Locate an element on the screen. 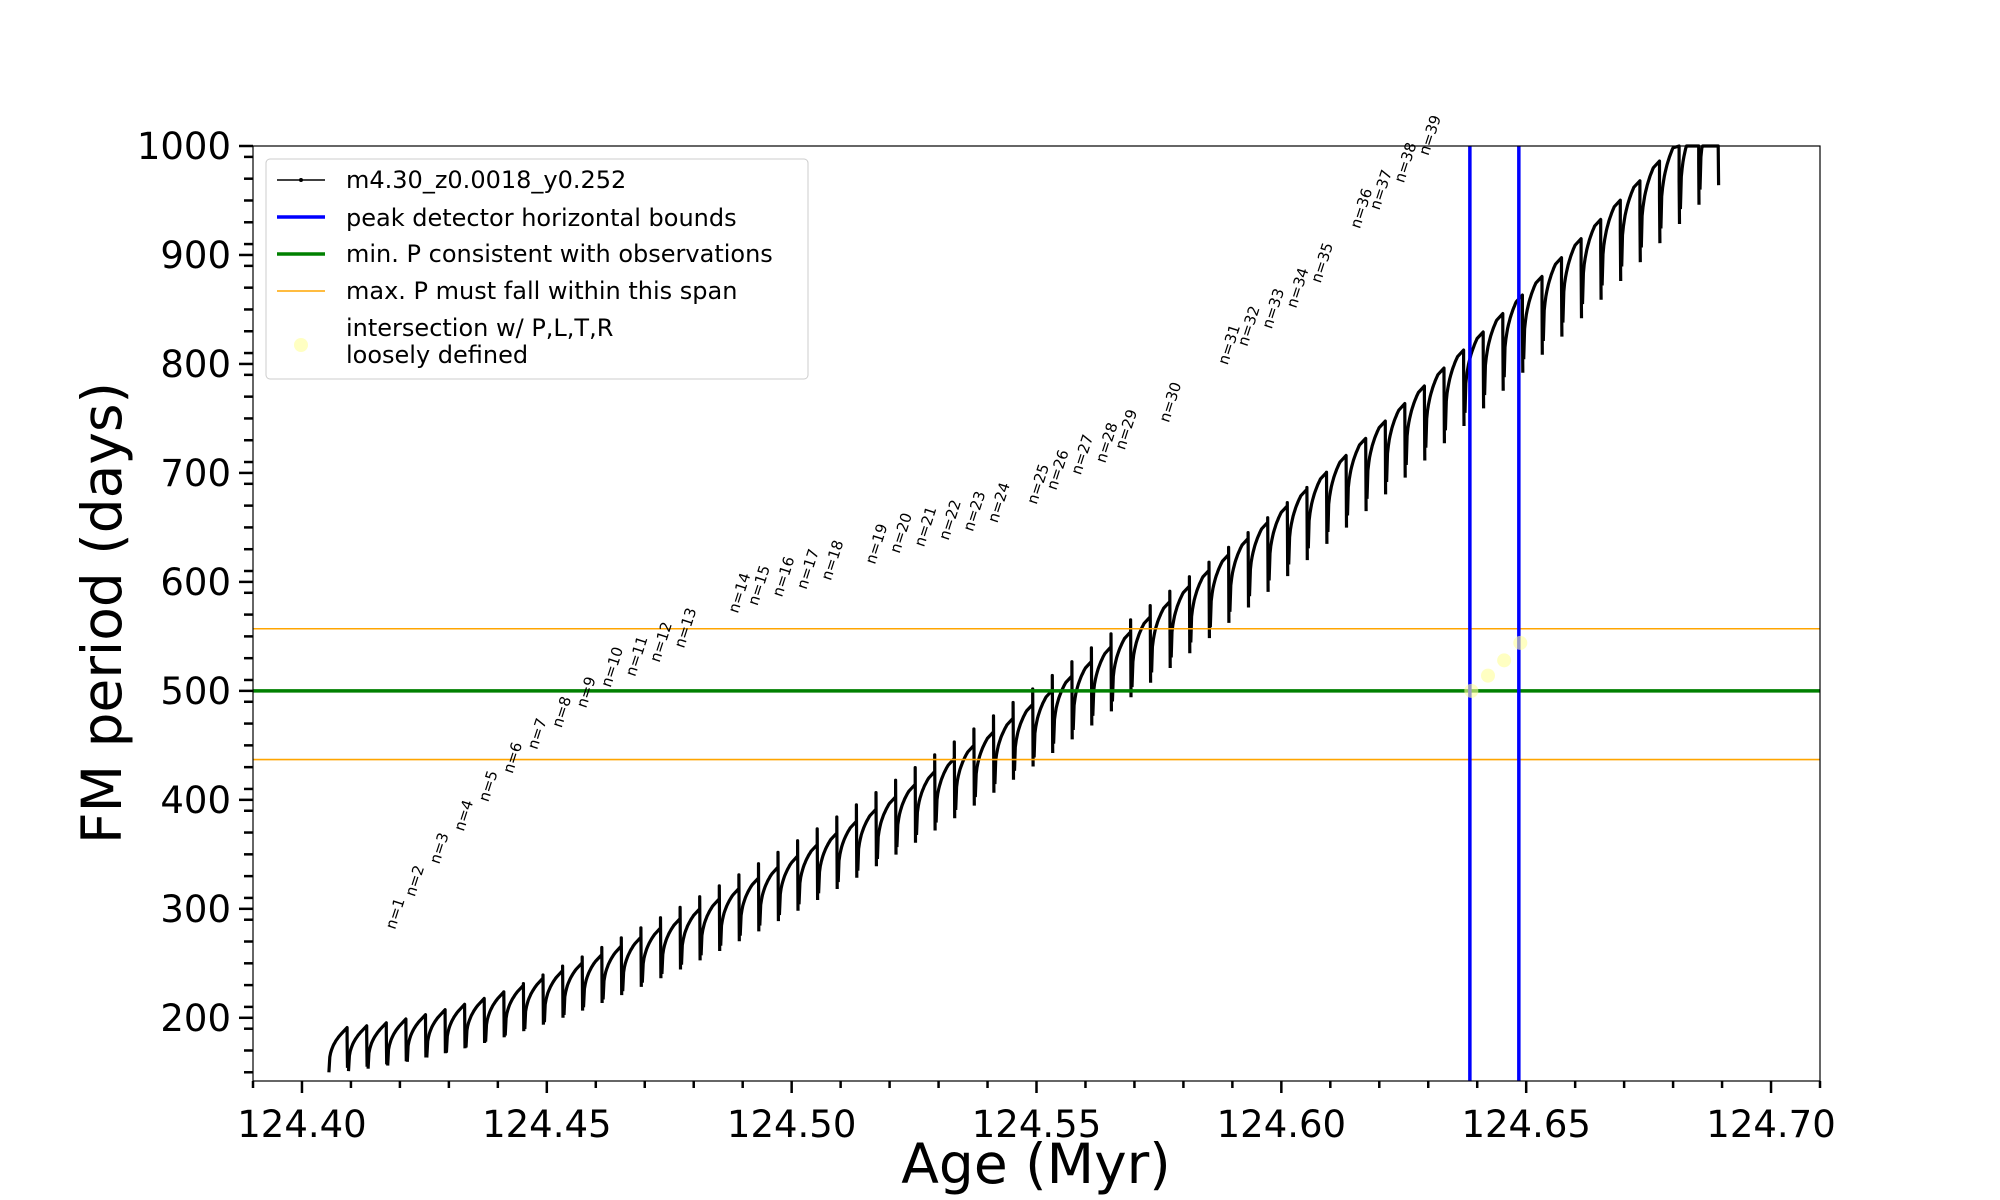  cycle-label: n=39 is located at coordinates (1430, 135).